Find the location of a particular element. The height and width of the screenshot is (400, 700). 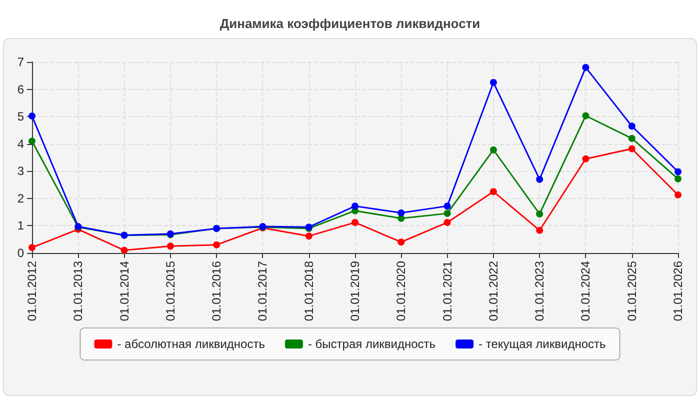

x-tick-label: 01.01.2021 is located at coordinates (447, 291).